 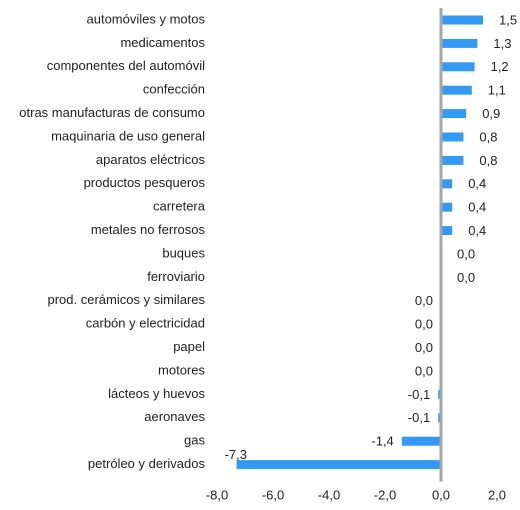 I want to click on value-label: -7,3, so click(x=236, y=454).